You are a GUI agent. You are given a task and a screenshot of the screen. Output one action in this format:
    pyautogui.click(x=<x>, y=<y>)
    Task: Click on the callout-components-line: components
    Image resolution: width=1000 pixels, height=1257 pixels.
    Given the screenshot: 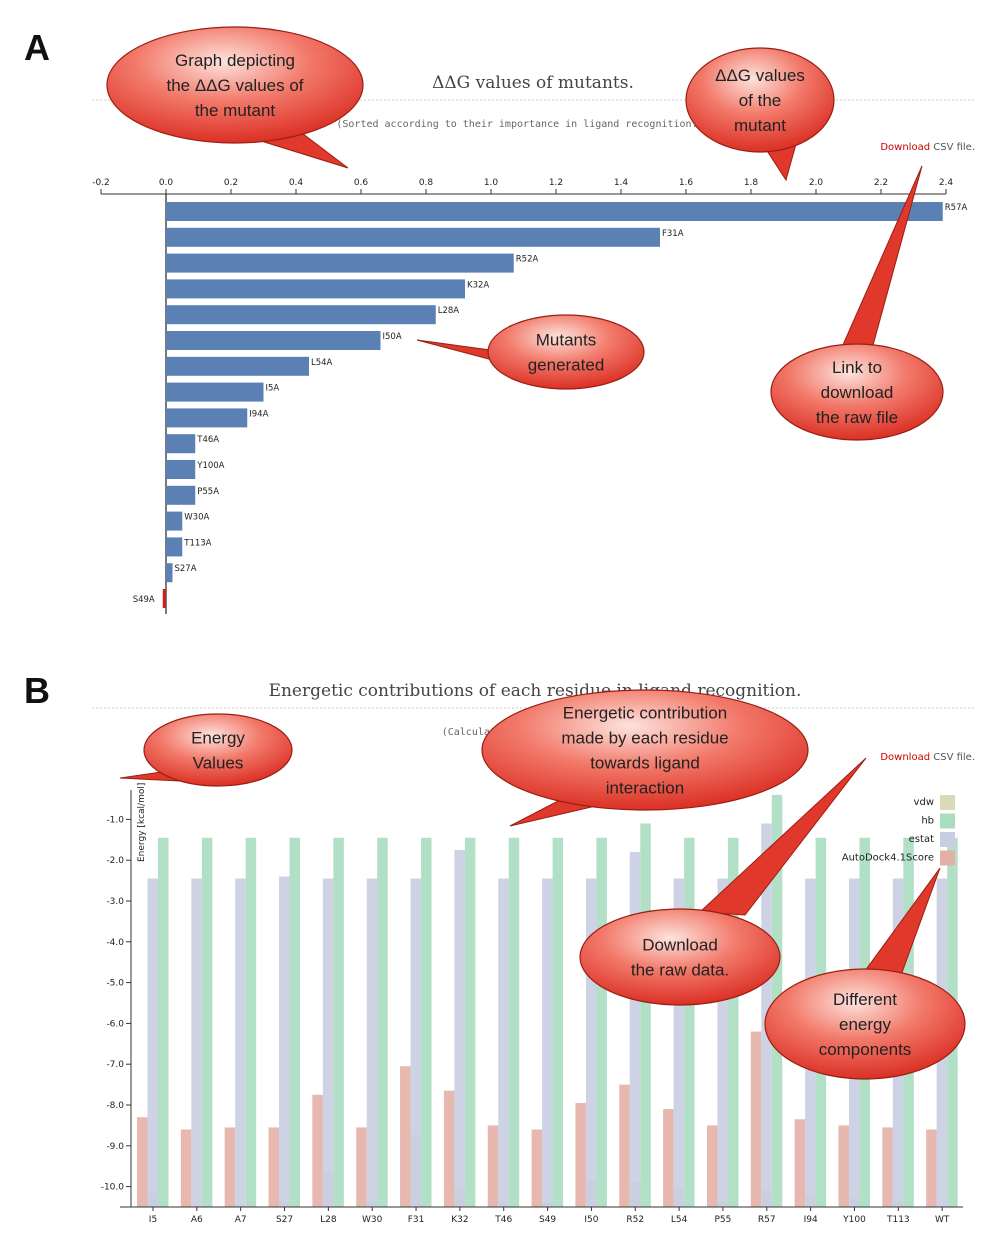 What is the action you would take?
    pyautogui.click(x=865, y=1049)
    